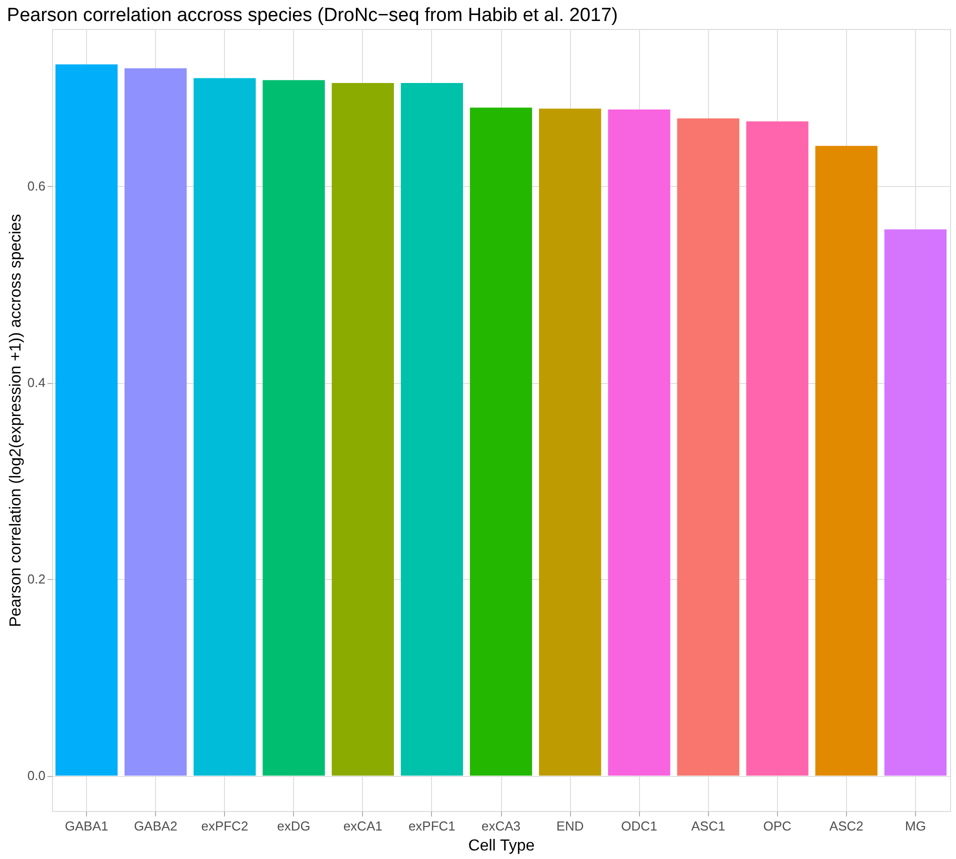 The width and height of the screenshot is (956, 859). What do you see at coordinates (293, 826) in the screenshot?
I see `x-tick-label: exDG` at bounding box center [293, 826].